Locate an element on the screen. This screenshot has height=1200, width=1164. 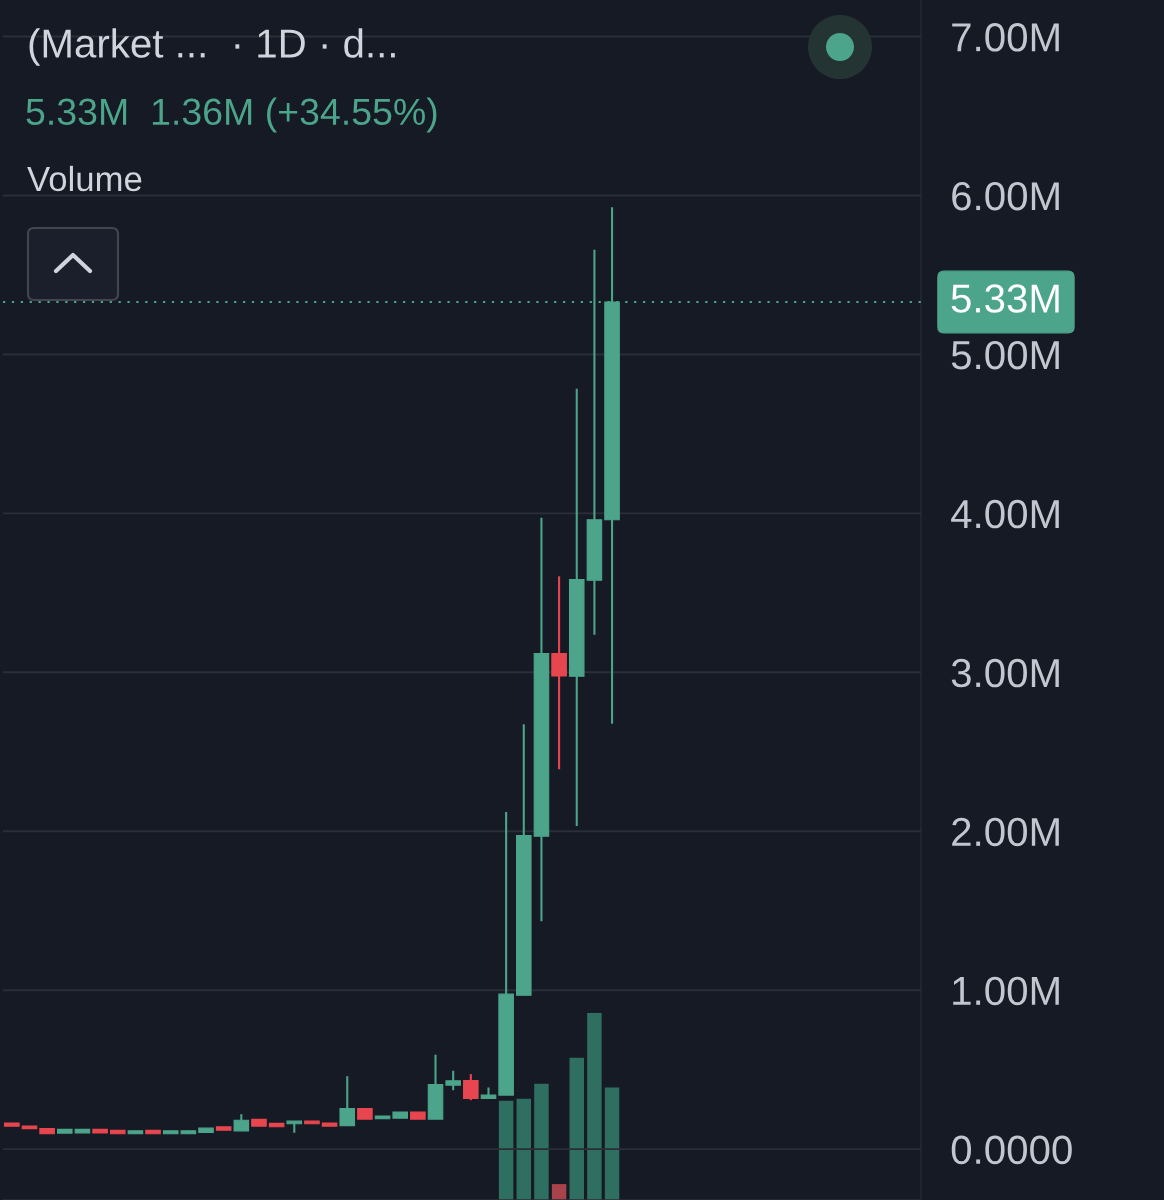
y-tick-label: 3.00M is located at coordinates (1005, 673).